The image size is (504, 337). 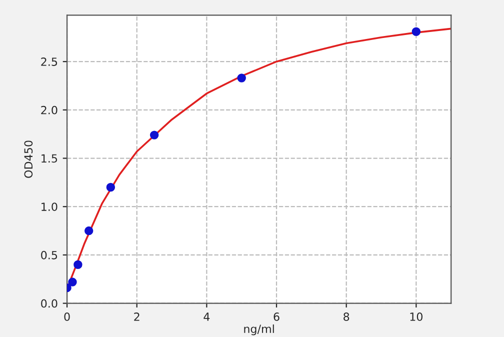 I want to click on x-tick-label: 0, so click(x=67, y=316).